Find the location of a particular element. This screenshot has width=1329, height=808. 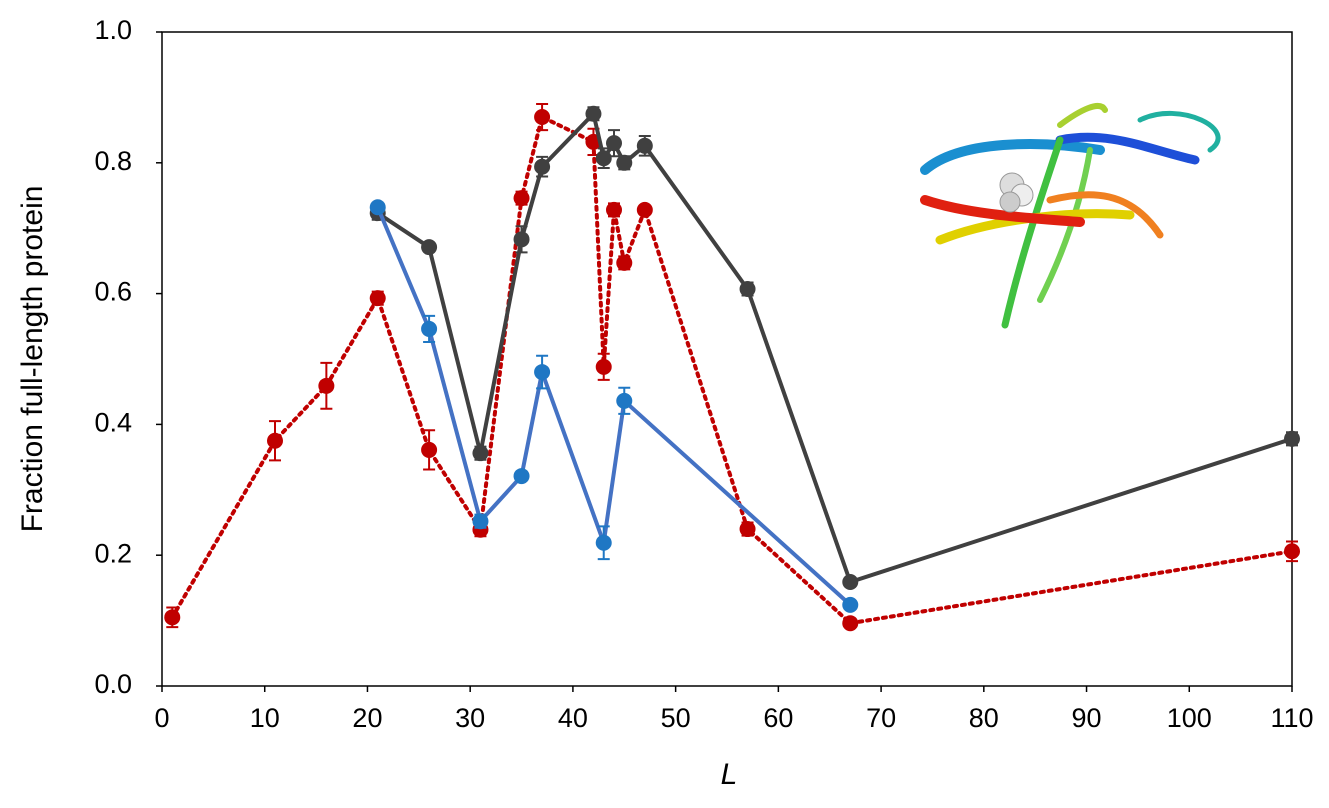

x-tick-label: 60 is located at coordinates (778, 718).